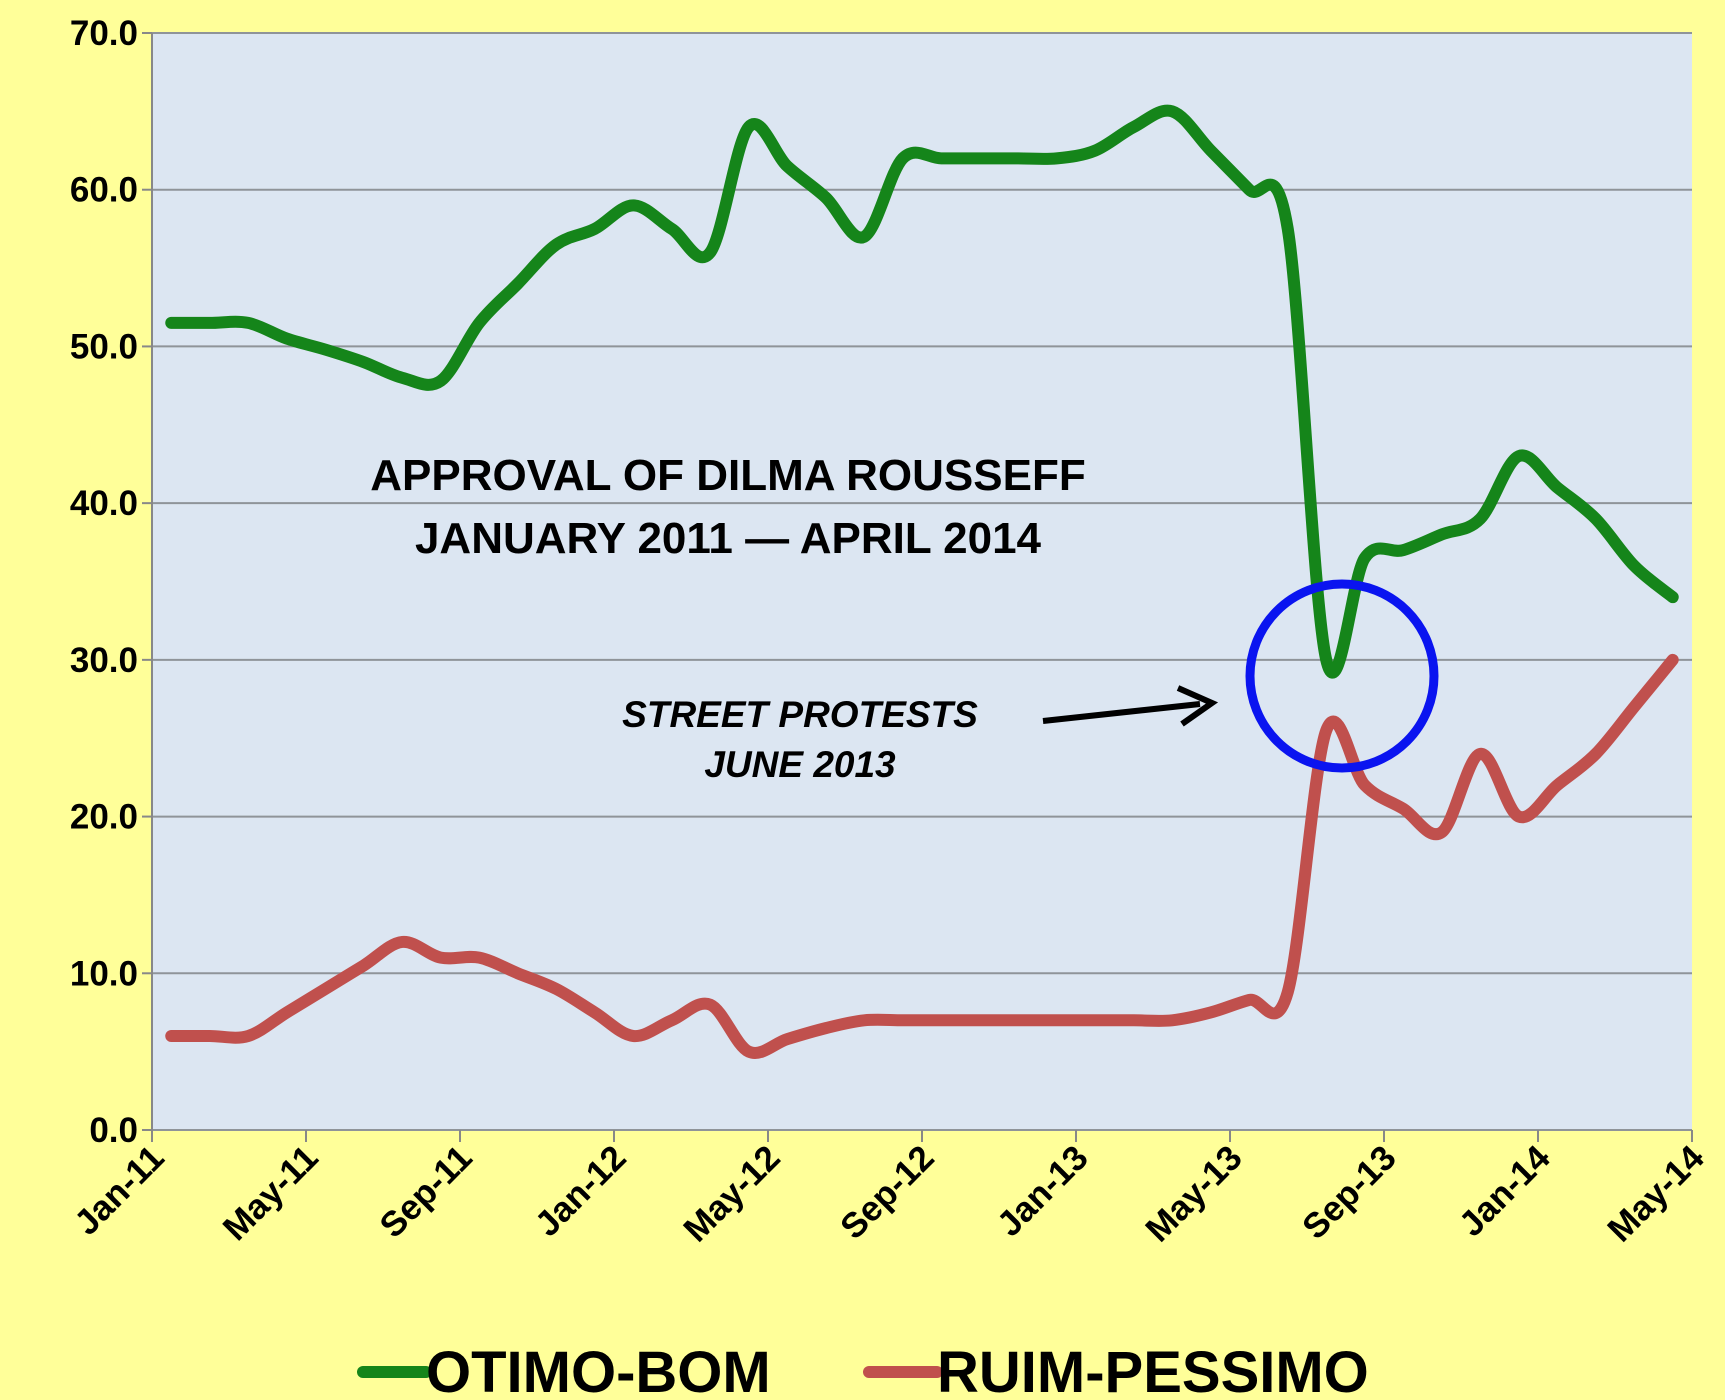 The width and height of the screenshot is (1725, 1400). Describe the element at coordinates (727, 475) in the screenshot. I see `chart-title: APPROVAL OF DILMA ROUSSEFF` at that location.